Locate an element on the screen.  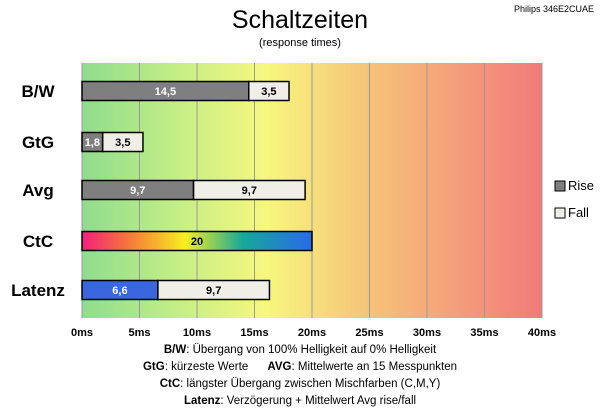
x-tick-label: 5ms is located at coordinates (139, 333).